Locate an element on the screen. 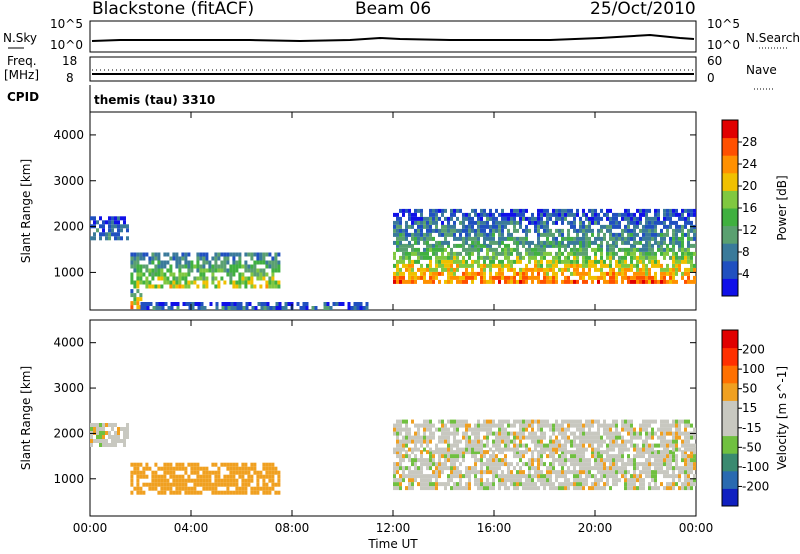 This screenshot has width=800, height=554. power-colorbar-label: 4 is located at coordinates (746, 274).